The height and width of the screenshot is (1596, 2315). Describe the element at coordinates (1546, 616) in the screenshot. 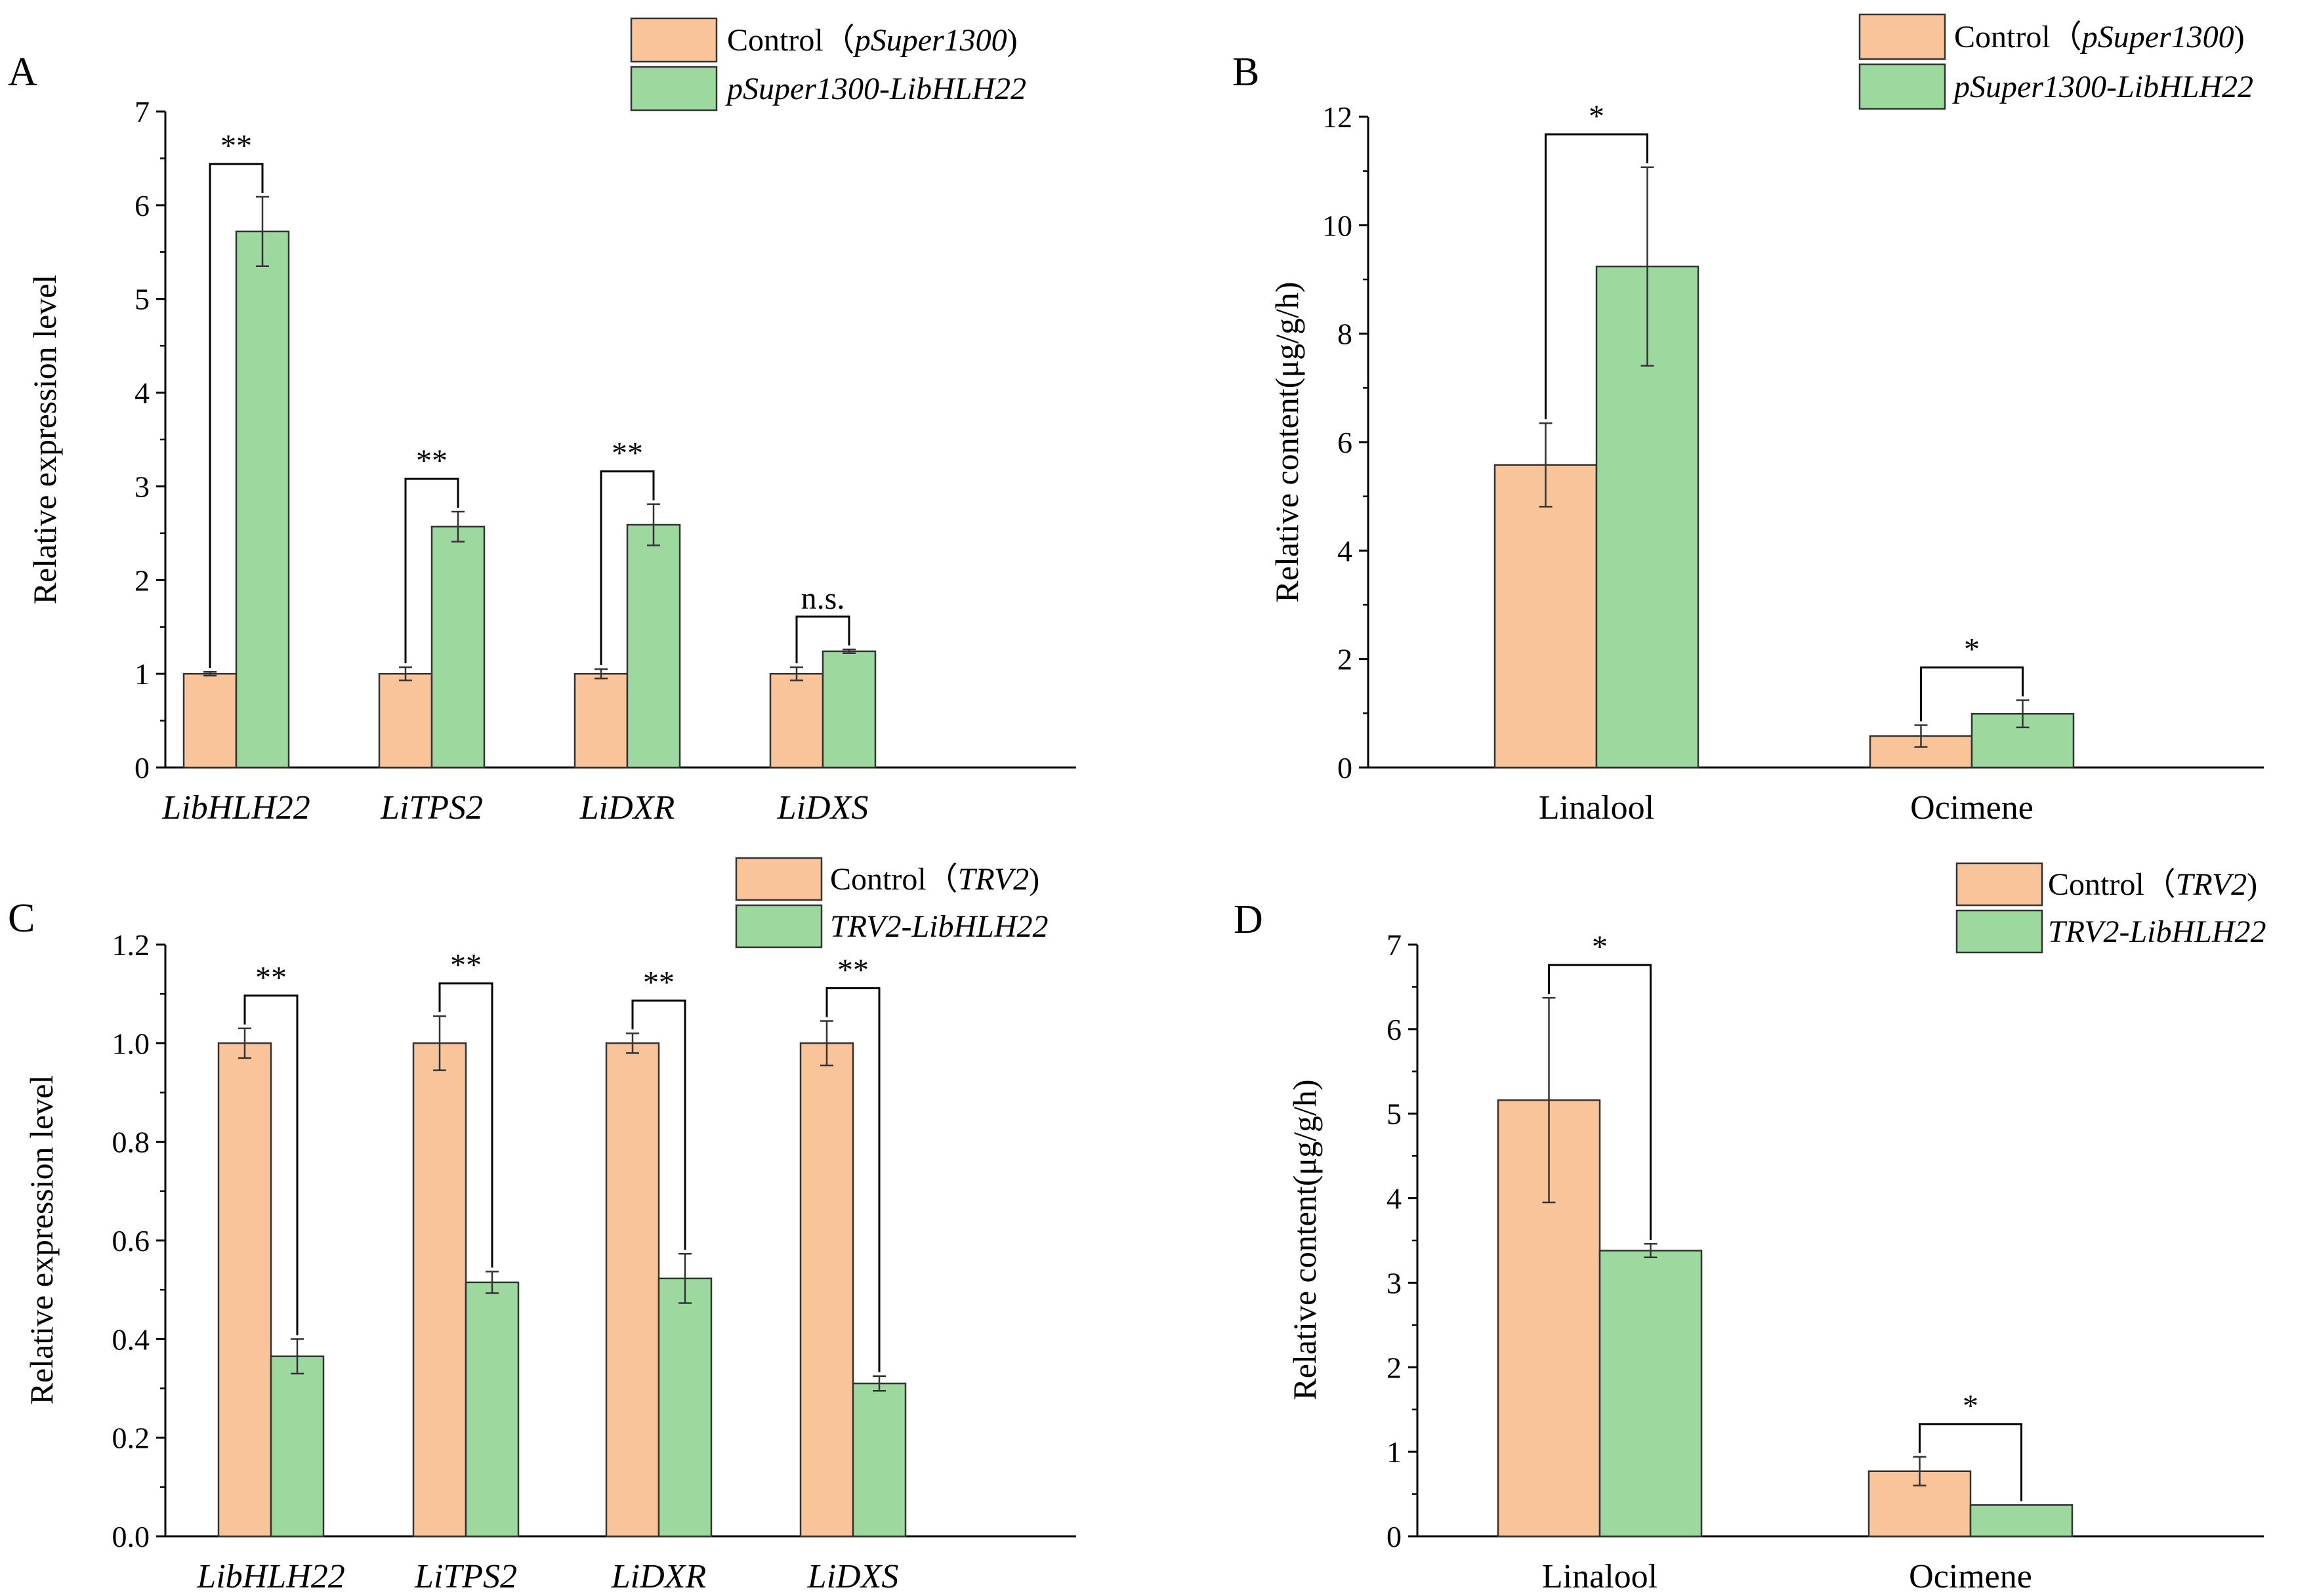

I see `control-bar-linalool` at that location.